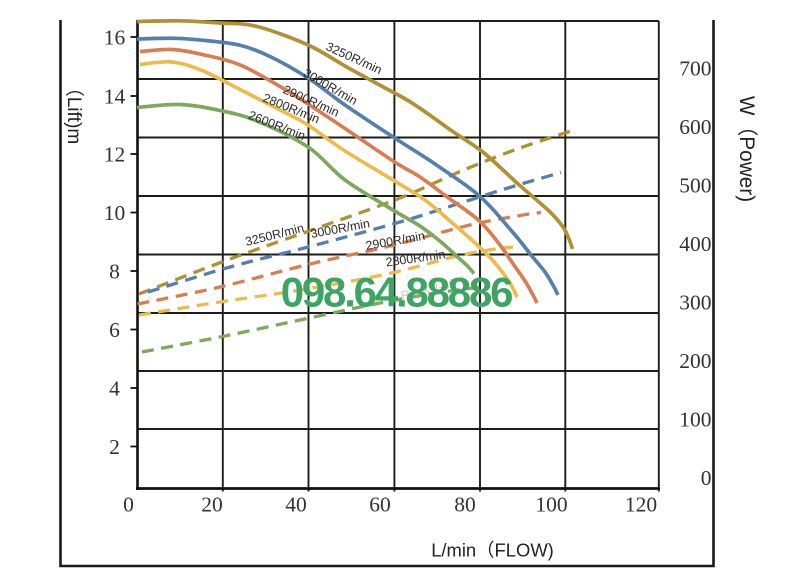 The image size is (797, 581). I want to click on svg-text: 4, so click(114, 388).